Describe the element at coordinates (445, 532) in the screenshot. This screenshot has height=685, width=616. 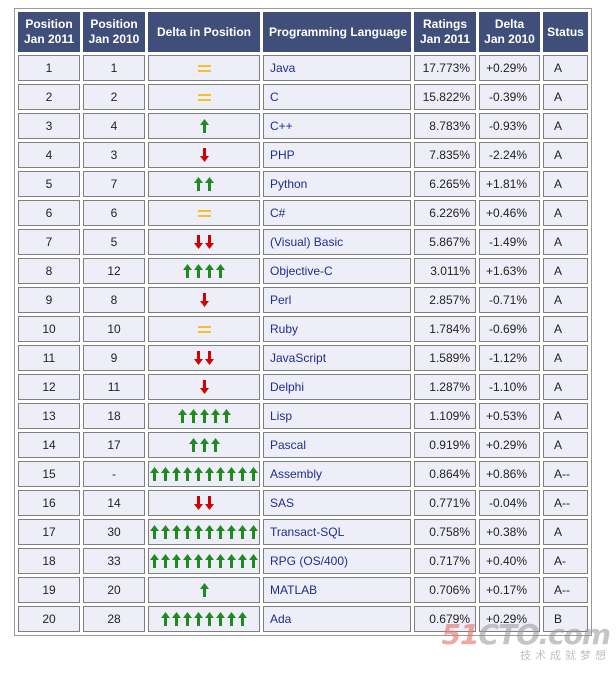
I see `rating-cell: 0.758%` at that location.